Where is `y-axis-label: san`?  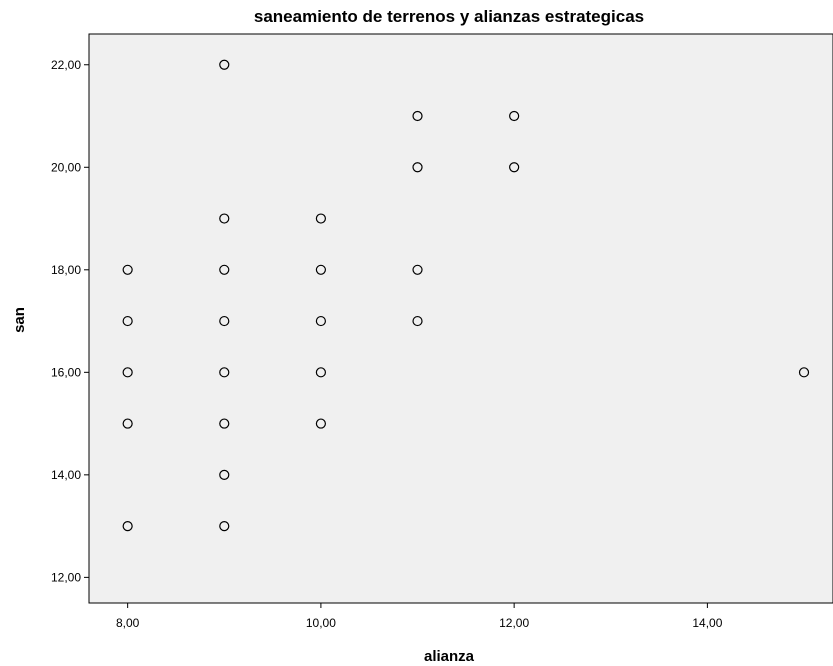 y-axis-label: san is located at coordinates (19, 320).